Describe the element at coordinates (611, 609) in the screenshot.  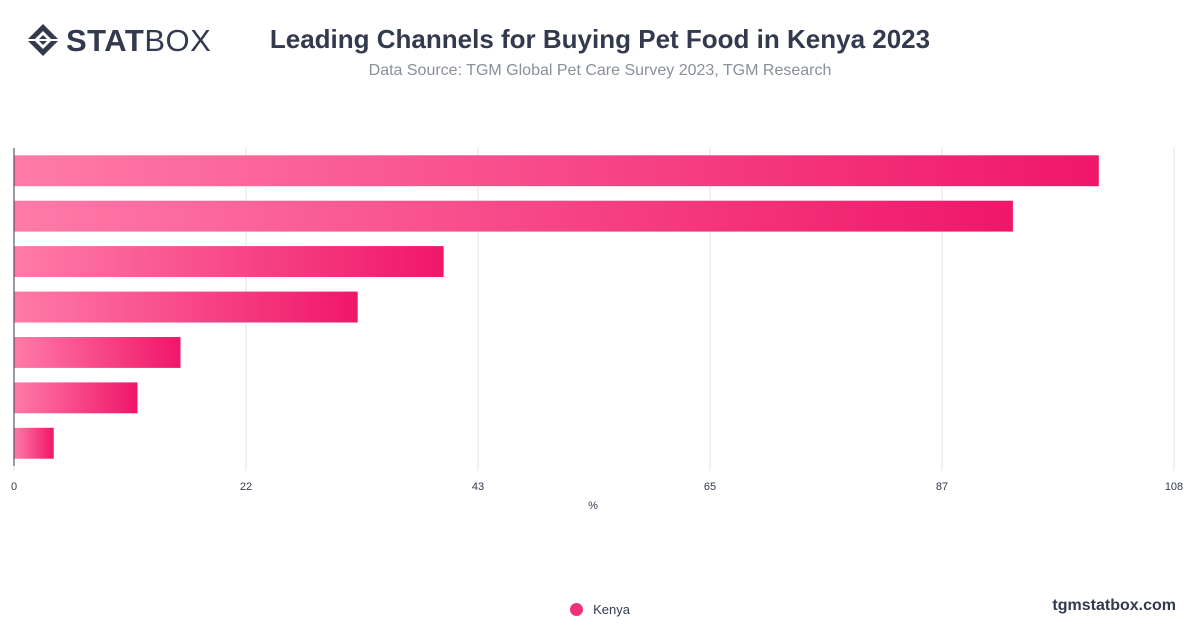
I see `legend-label-kenya: Kenya` at that location.